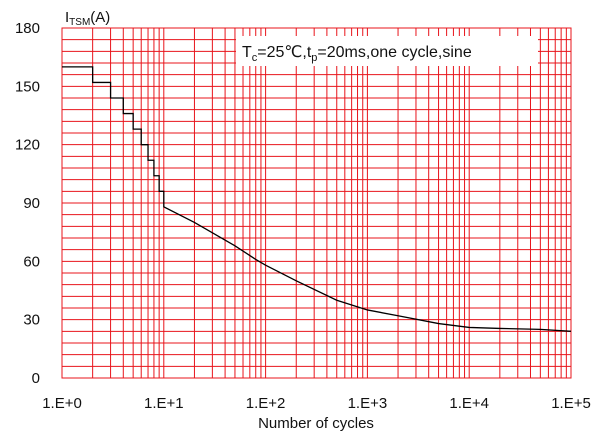  I want to click on annotation-tail: =20ms,one cycle,sine, so click(394, 52).